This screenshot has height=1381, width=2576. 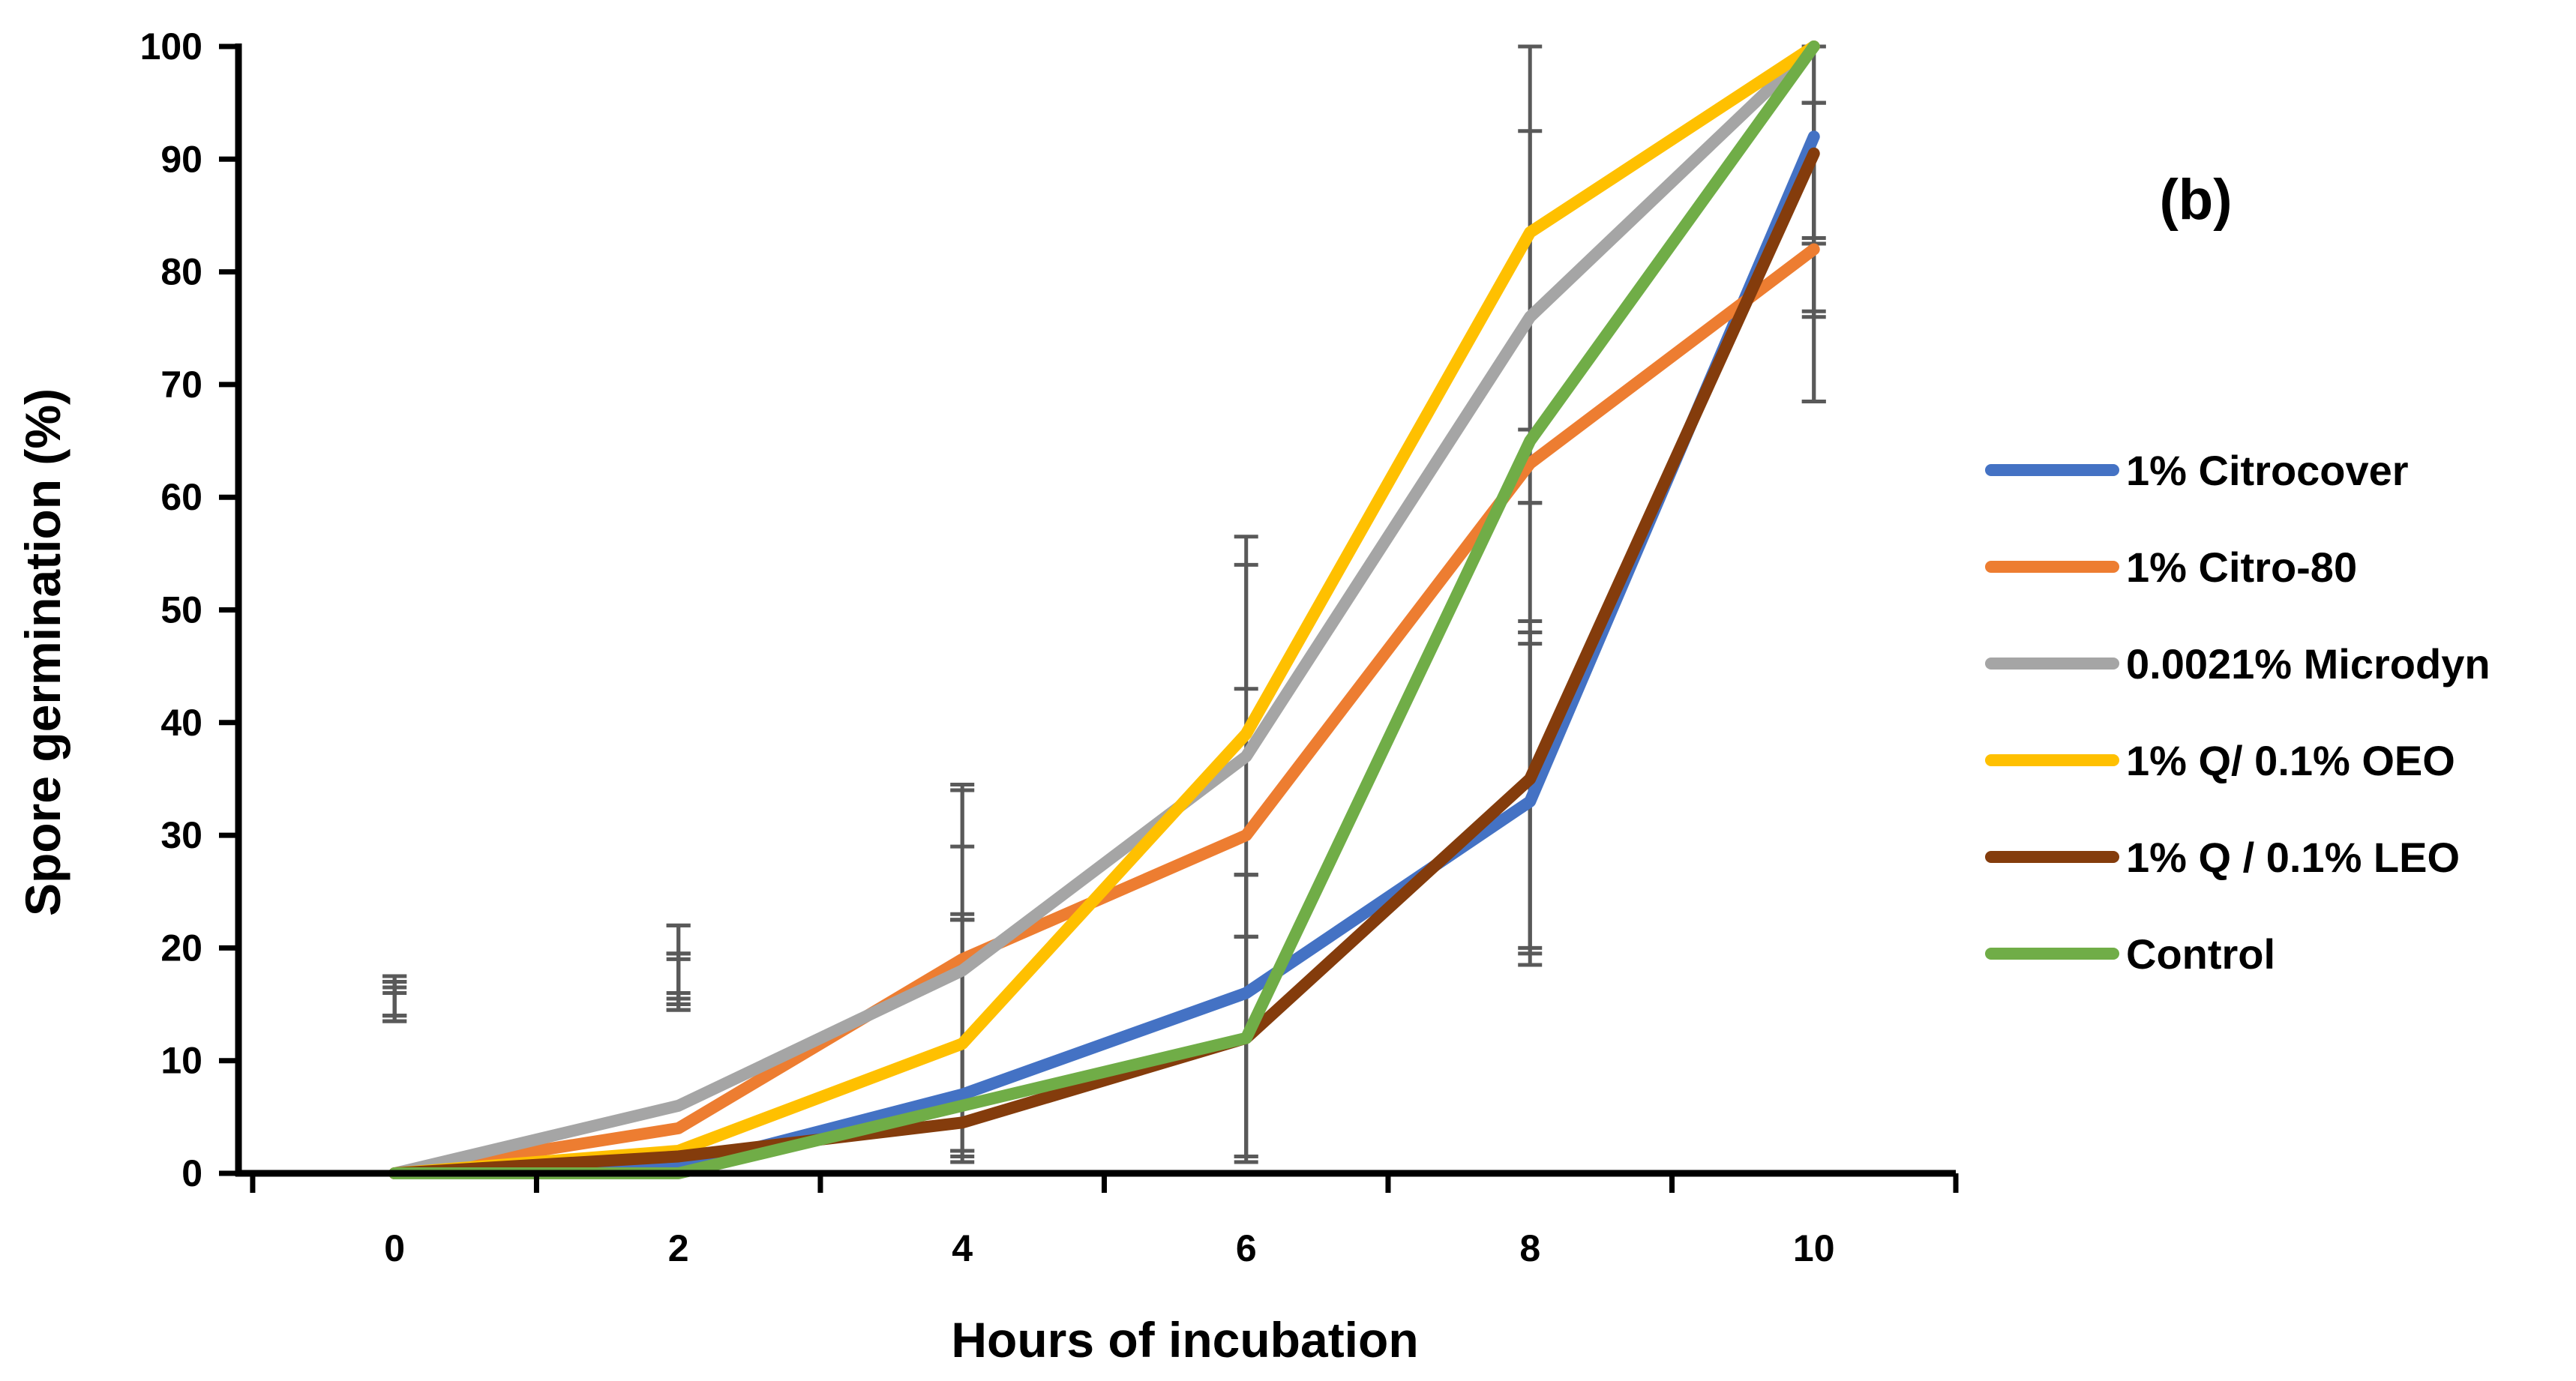 I want to click on legend-label-5: Control, so click(x=2200, y=954).